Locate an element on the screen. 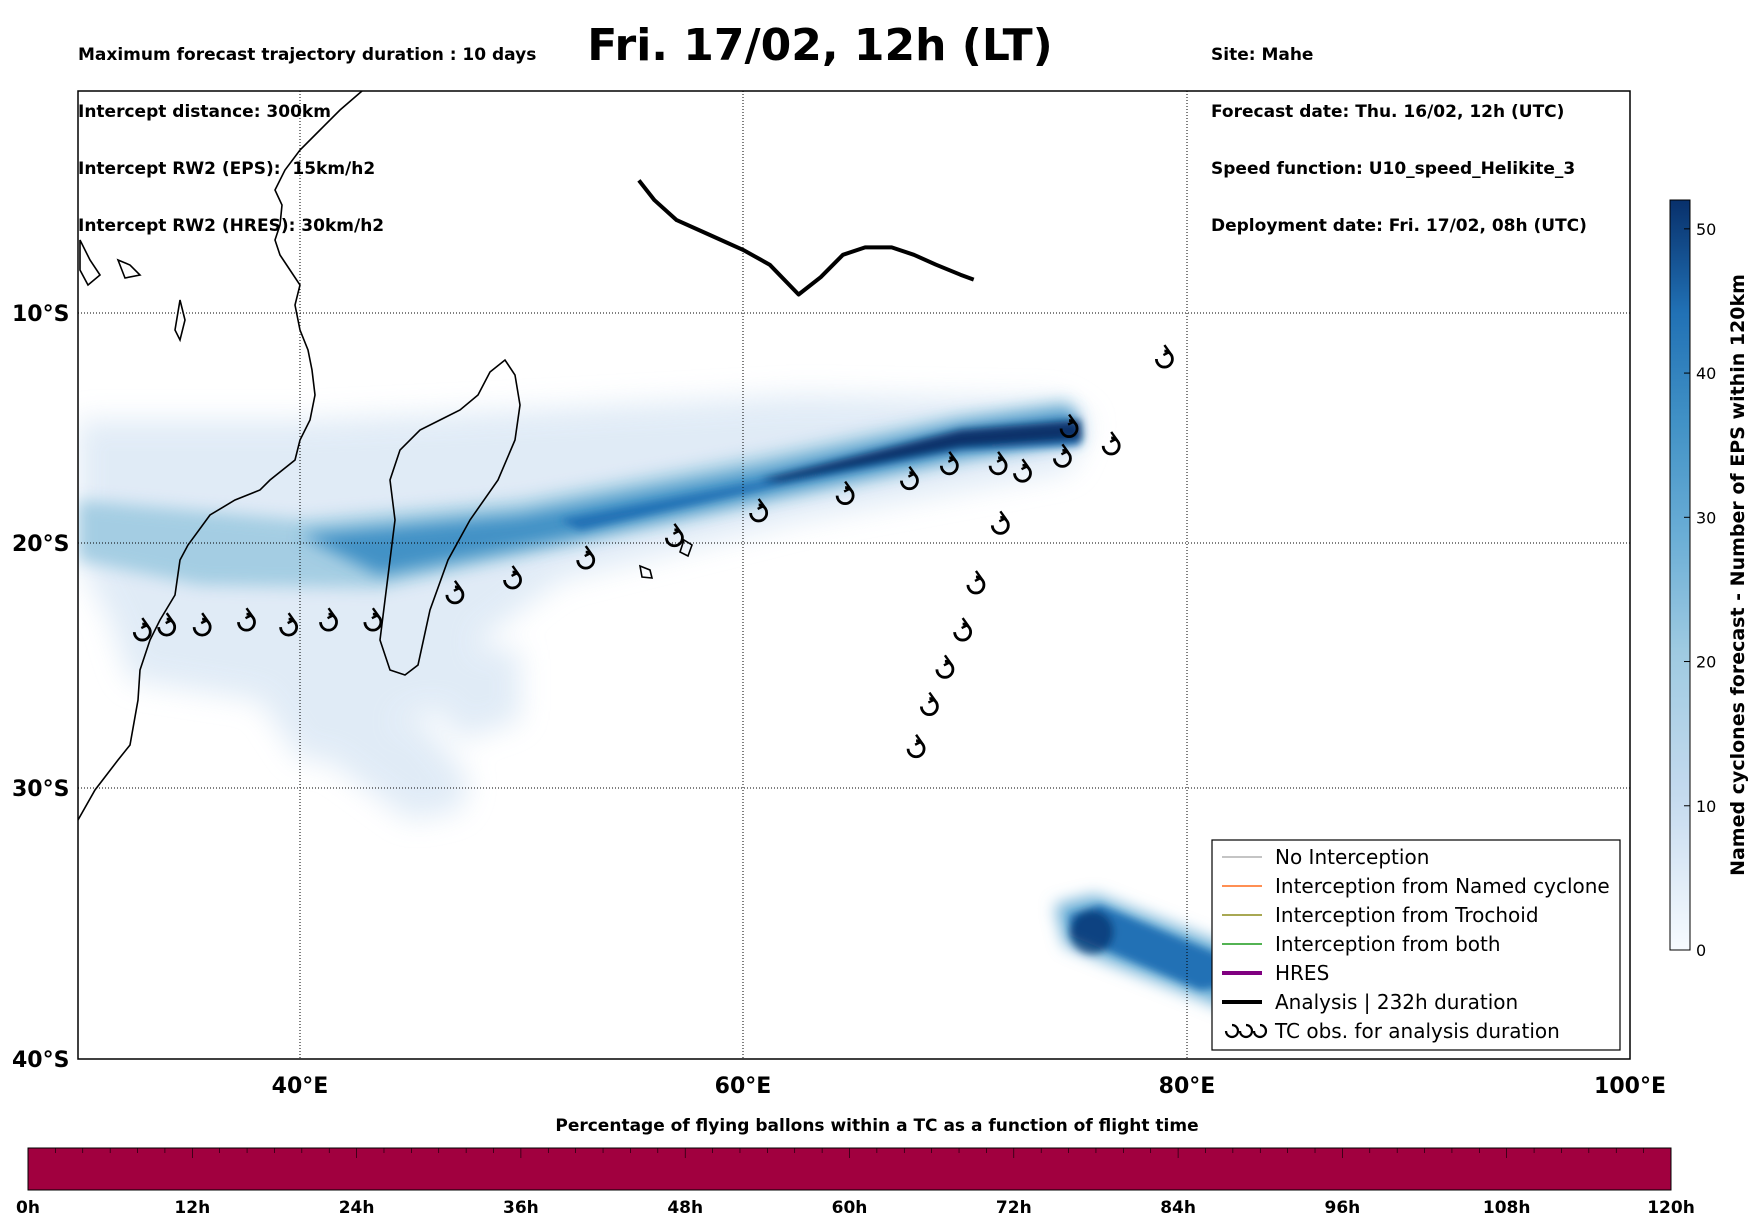 The height and width of the screenshot is (1223, 1754). colorbar-tick-label: 40 is located at coordinates (1706, 373).